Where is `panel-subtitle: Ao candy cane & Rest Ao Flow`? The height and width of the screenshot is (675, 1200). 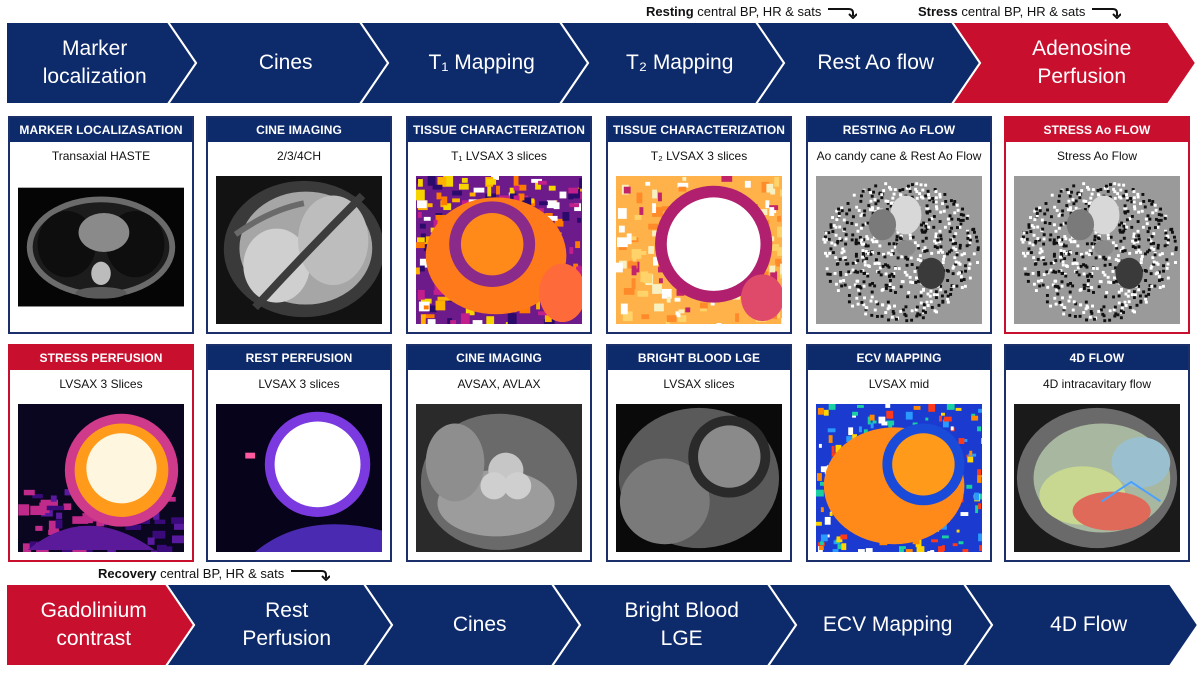
panel-subtitle: Ao candy cane & Rest Ao Flow is located at coordinates (899, 156).